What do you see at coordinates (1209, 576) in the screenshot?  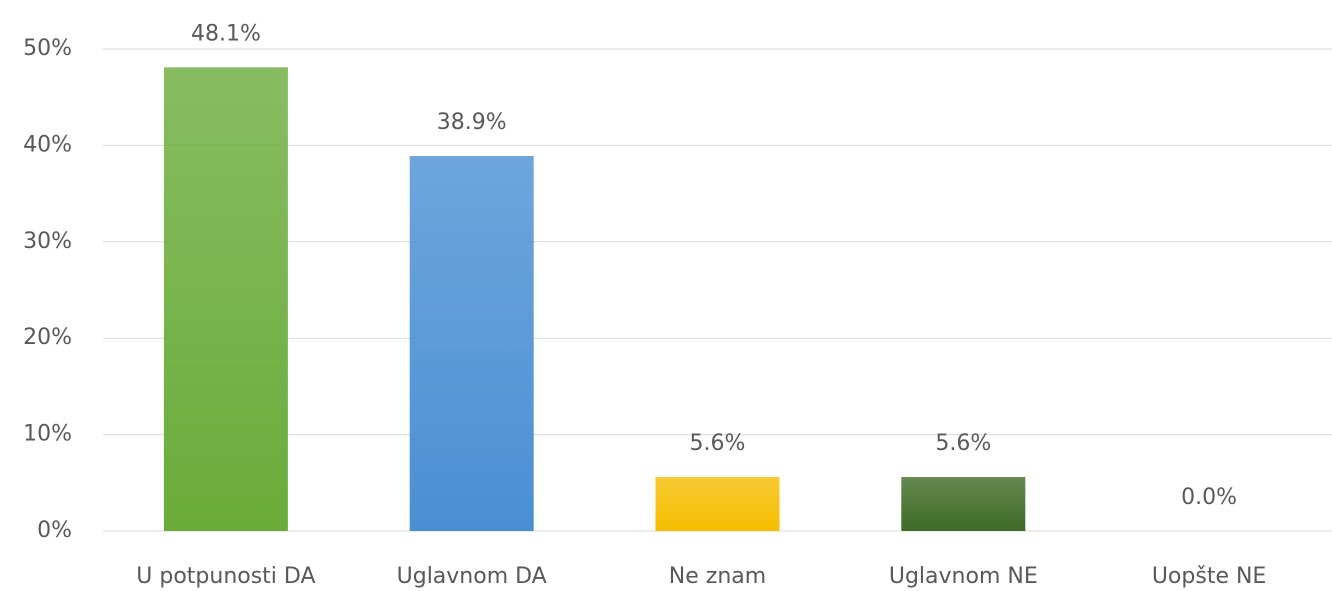 I see `x-tick-label: Uopšte NE` at bounding box center [1209, 576].